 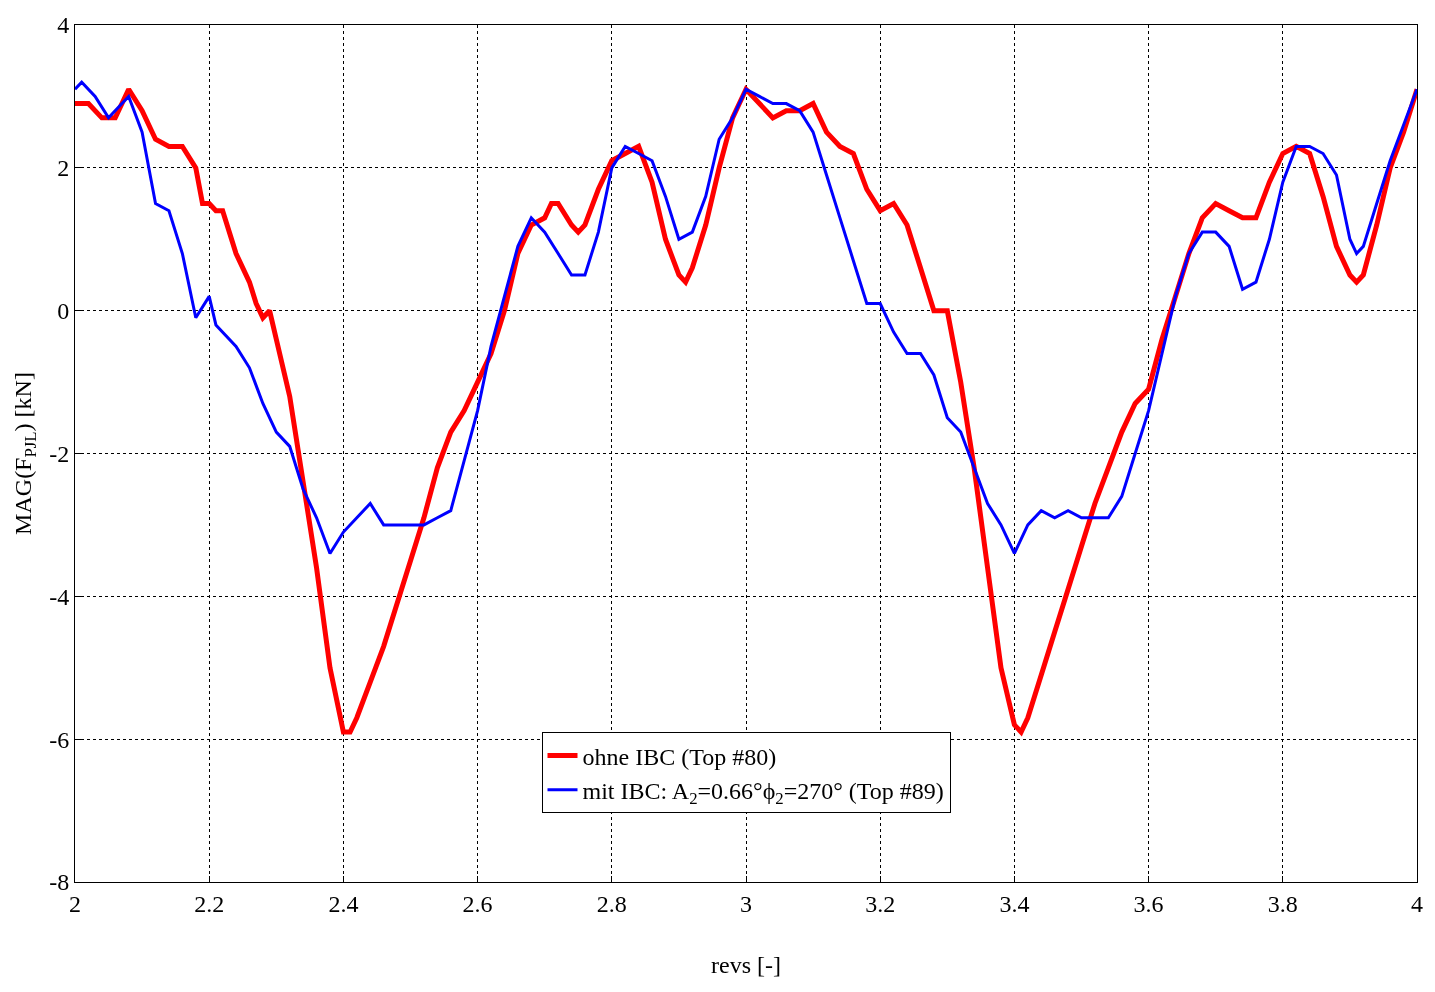 What do you see at coordinates (1417, 903) in the screenshot?
I see `x-tick-label: 4` at bounding box center [1417, 903].